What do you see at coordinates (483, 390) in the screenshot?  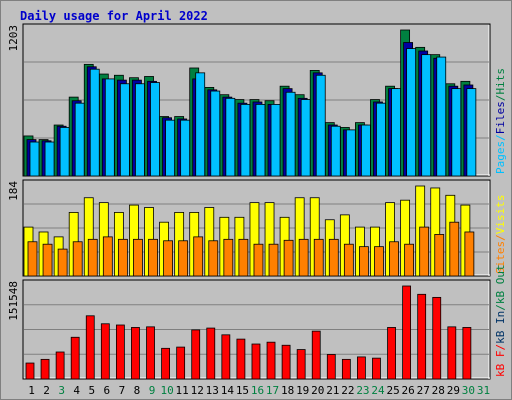 I see `x-tick-day-31: 31` at bounding box center [483, 390].